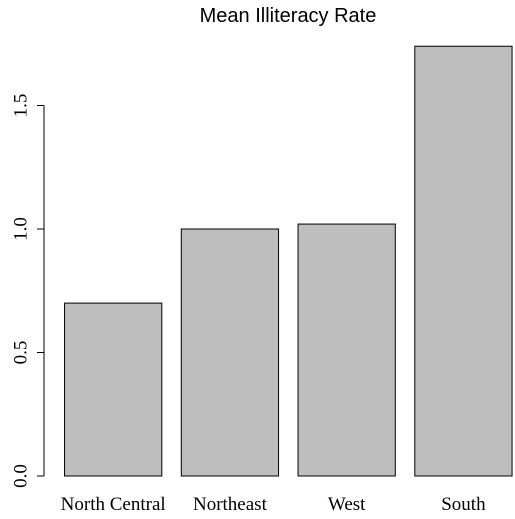  What do you see at coordinates (20, 353) in the screenshot?
I see `y-tick-label: 0.5` at bounding box center [20, 353].